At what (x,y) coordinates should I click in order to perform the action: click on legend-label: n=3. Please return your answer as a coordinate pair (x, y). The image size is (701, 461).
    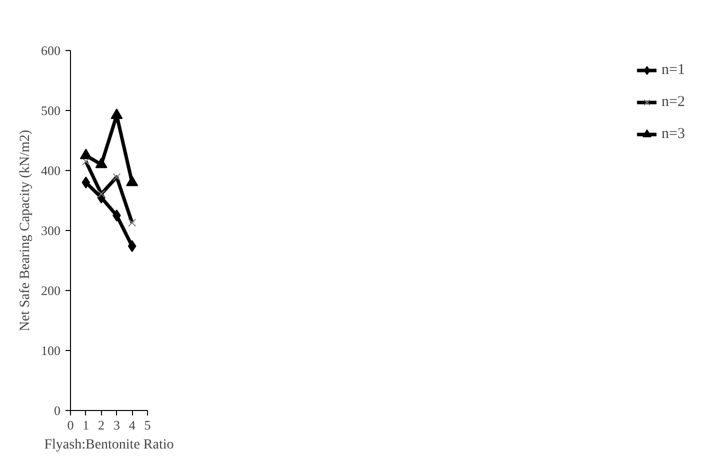
    Looking at the image, I should click on (673, 134).